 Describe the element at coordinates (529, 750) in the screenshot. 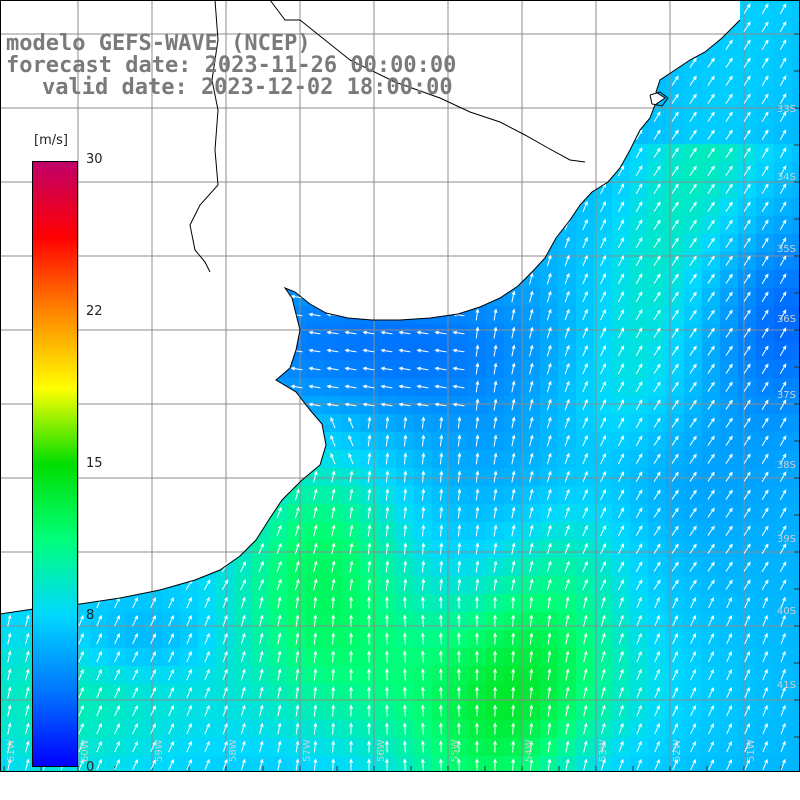

I see `longitude-label: 54W` at that location.